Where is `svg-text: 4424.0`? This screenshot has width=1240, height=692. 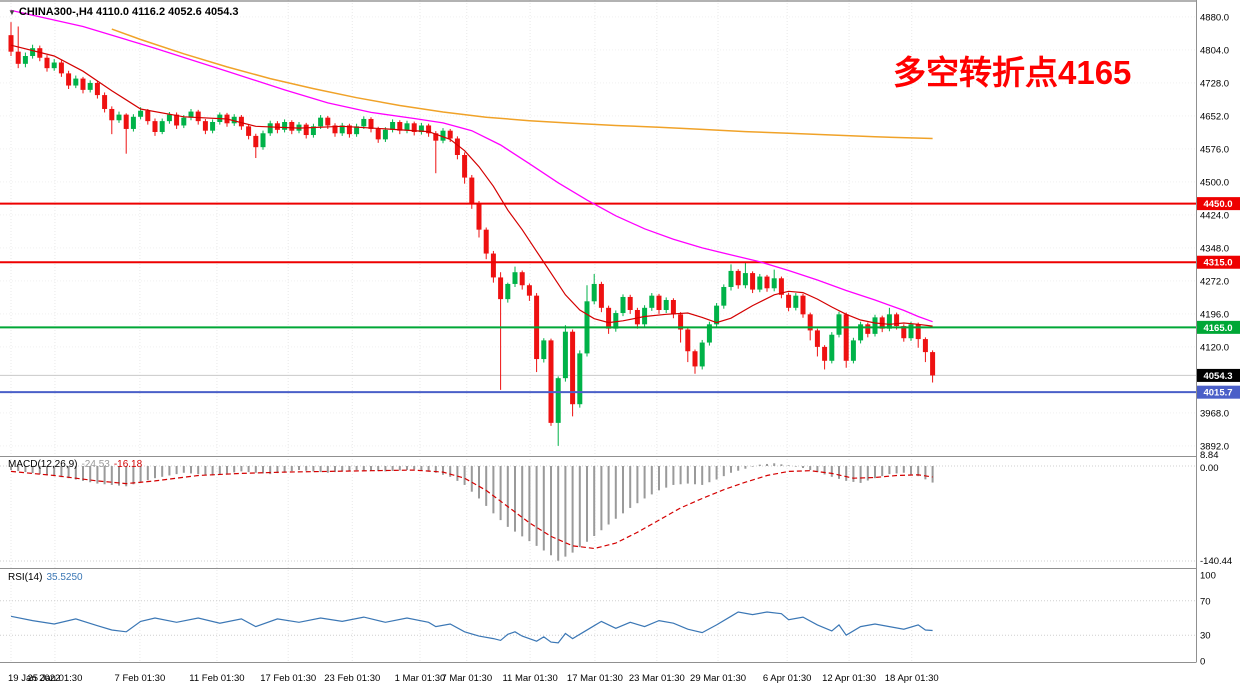 svg-text: 4424.0 is located at coordinates (1214, 215).